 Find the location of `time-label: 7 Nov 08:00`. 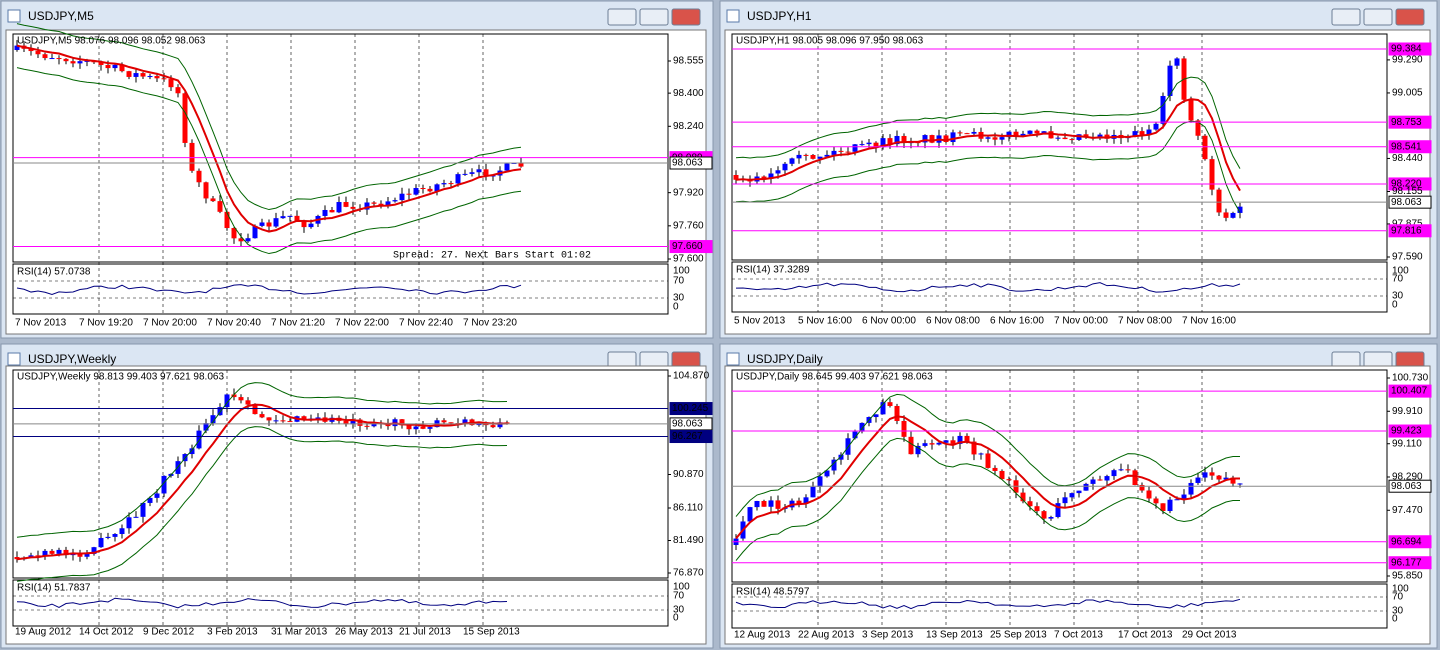

time-label: 7 Nov 08:00 is located at coordinates (1145, 321).